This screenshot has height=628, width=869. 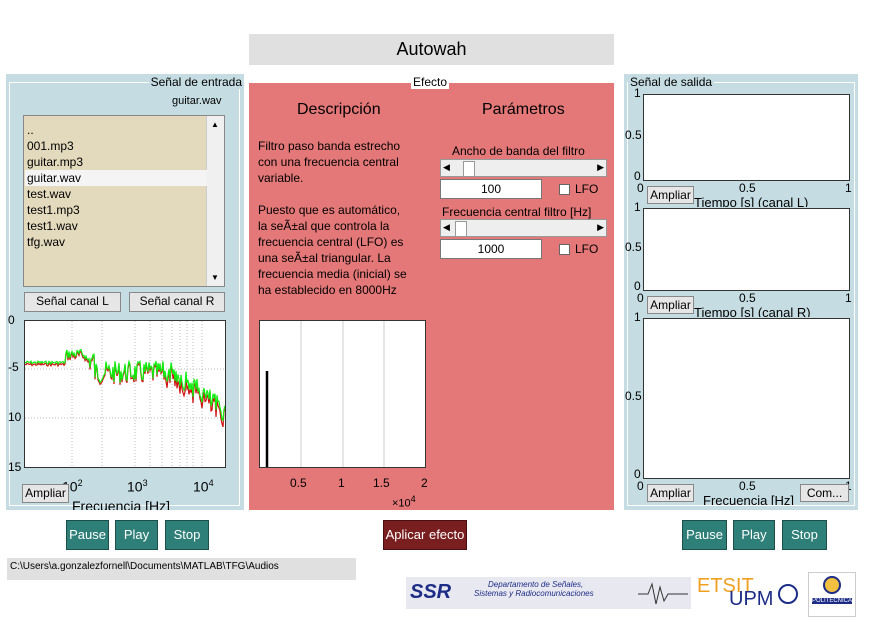 What do you see at coordinates (431, 49) in the screenshot?
I see `app-title: Autowah` at bounding box center [431, 49].